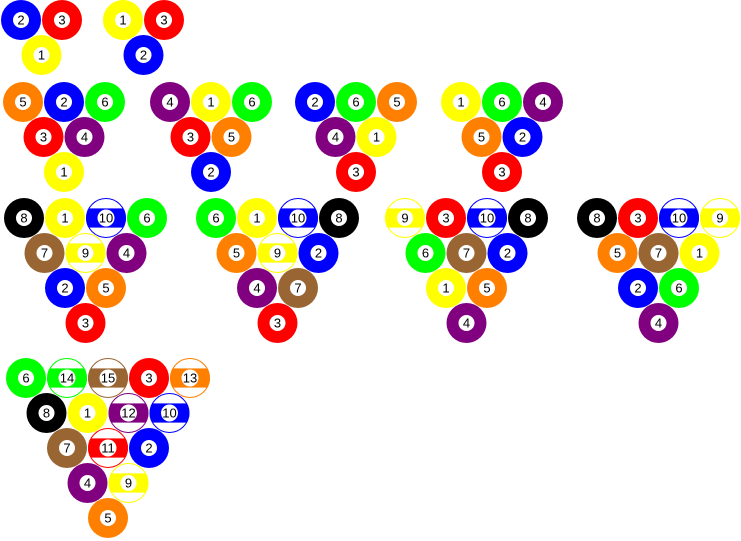 Image resolution: width=741 pixels, height=541 pixels. I want to click on rack-3-b: 1 3 2, so click(143, 37).